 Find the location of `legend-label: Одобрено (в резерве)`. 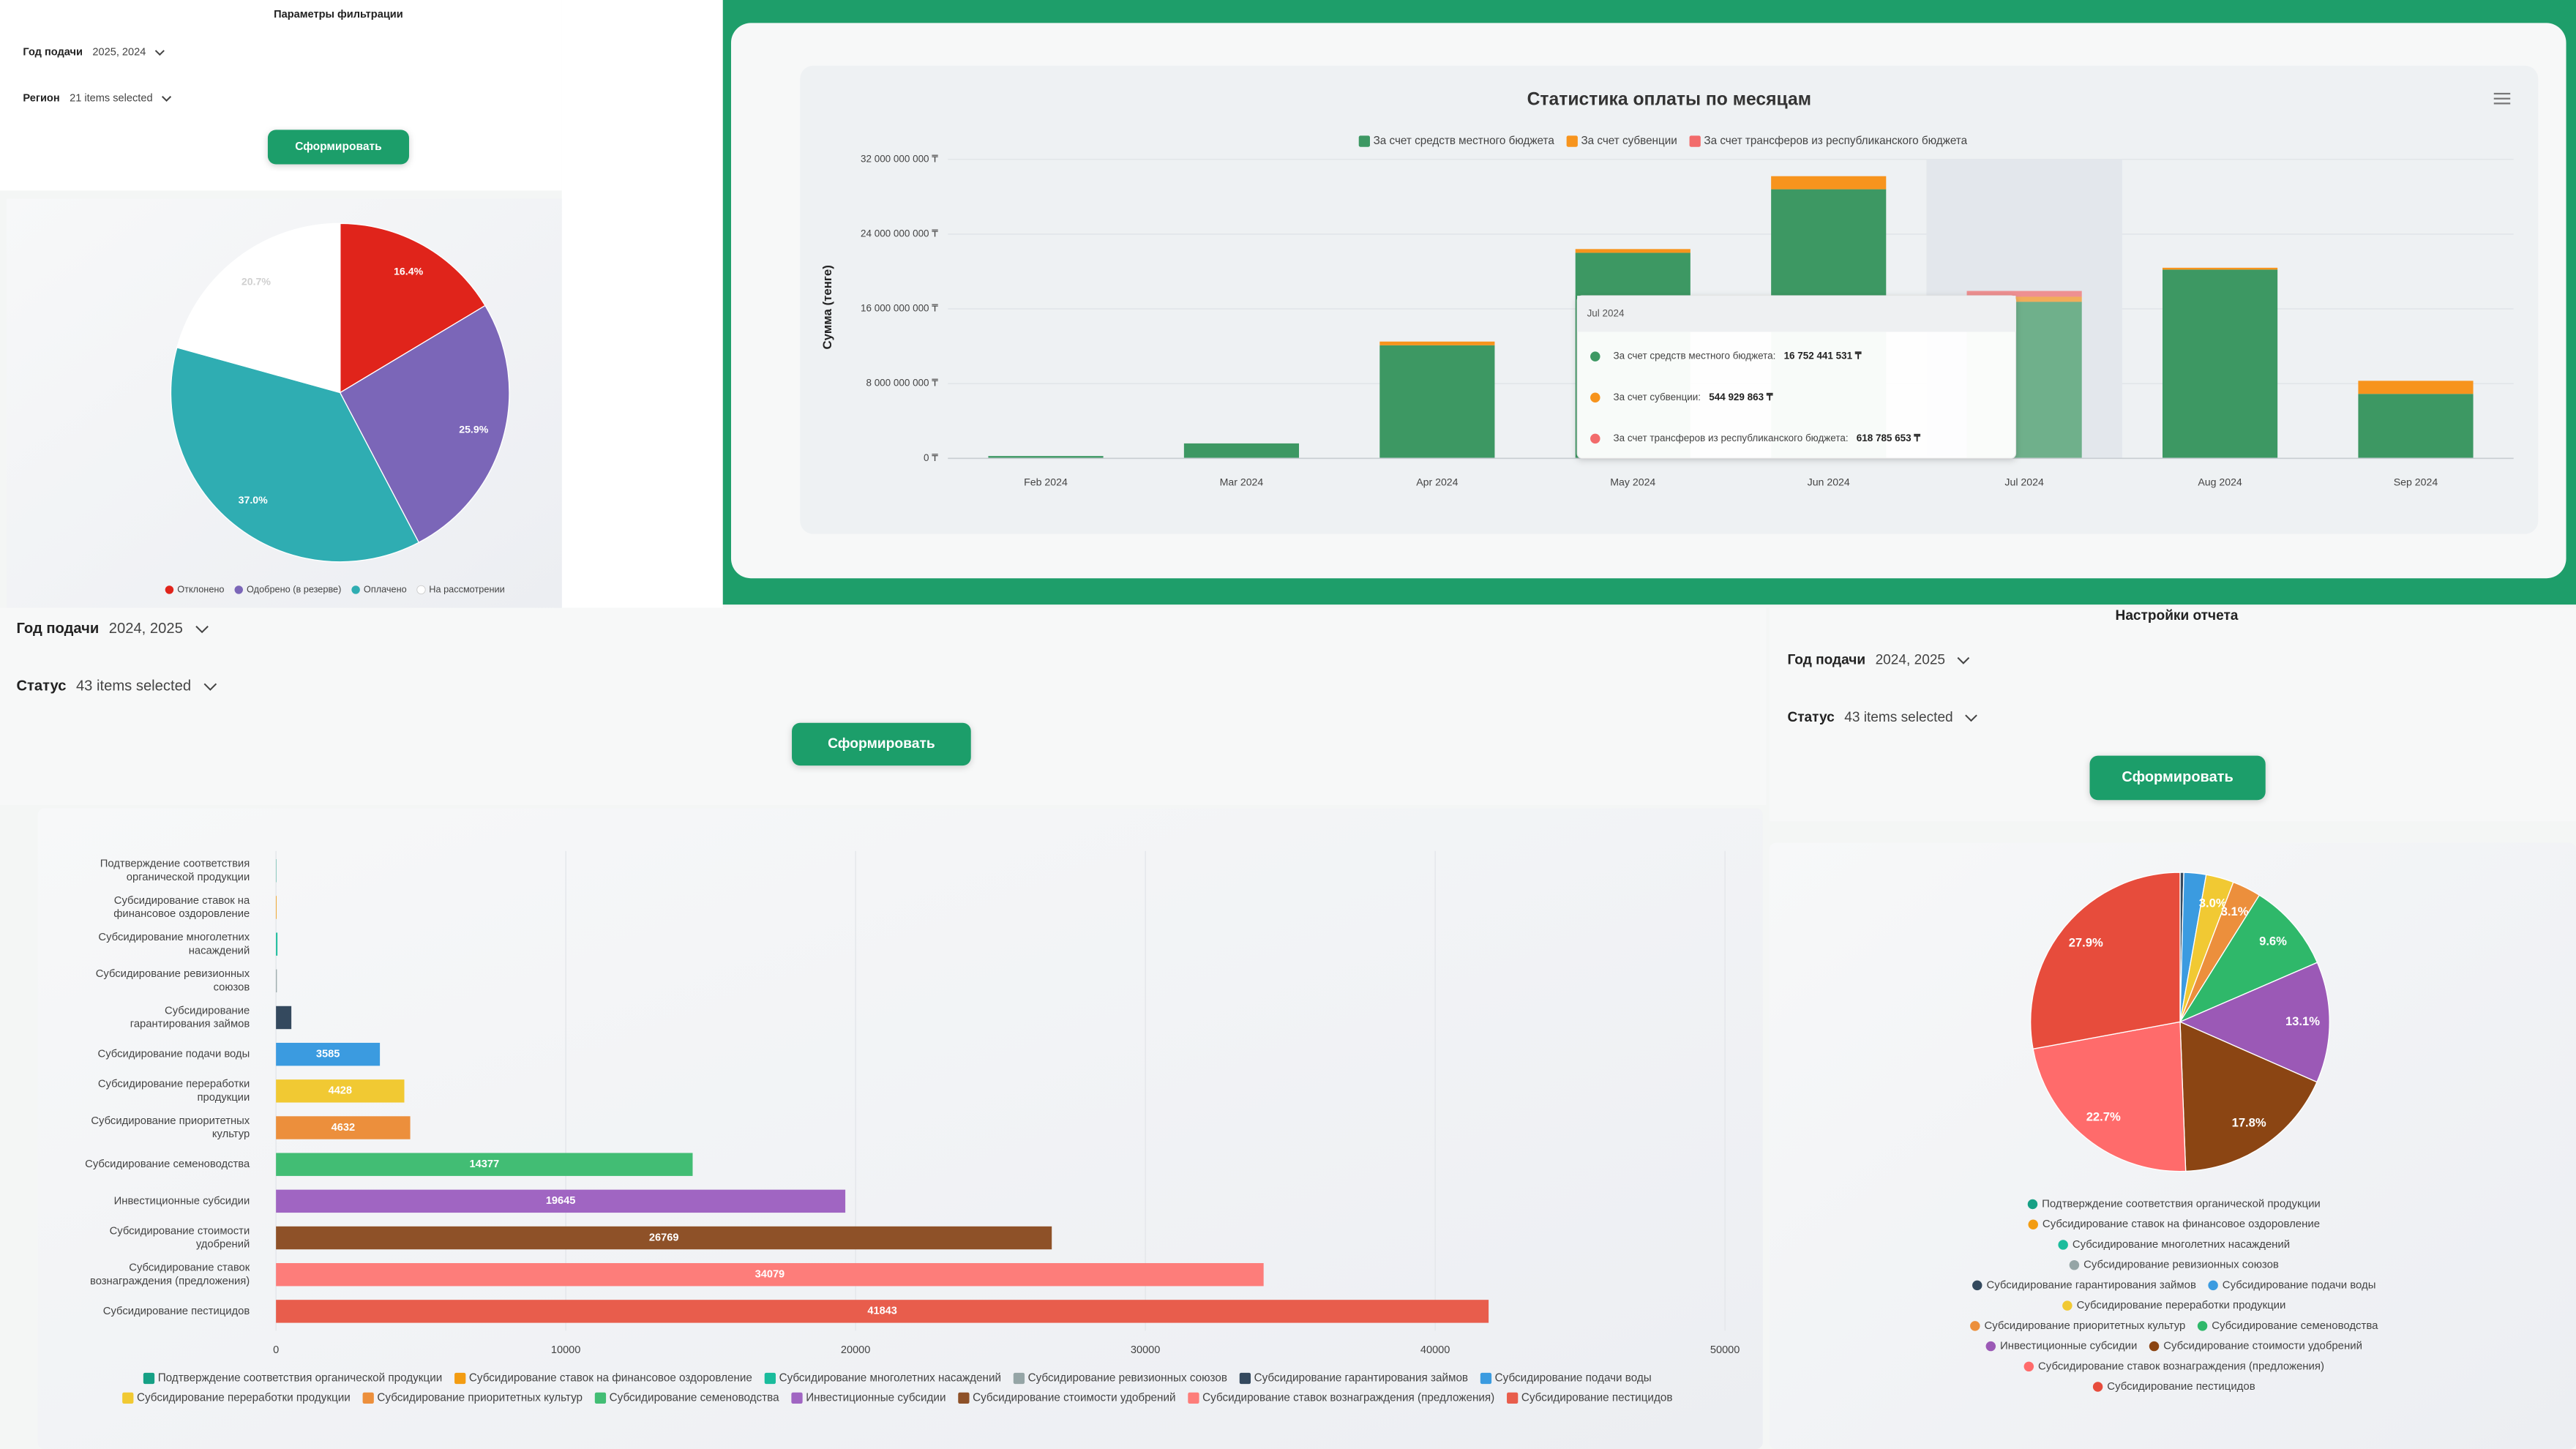

legend-label: Одобрено (в резерве) is located at coordinates (294, 588).